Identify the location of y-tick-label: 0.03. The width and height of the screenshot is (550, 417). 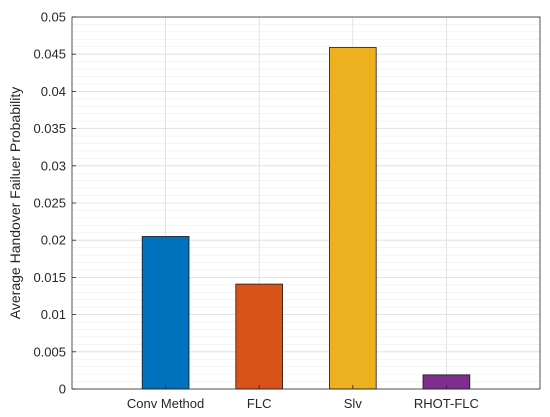
(53, 165).